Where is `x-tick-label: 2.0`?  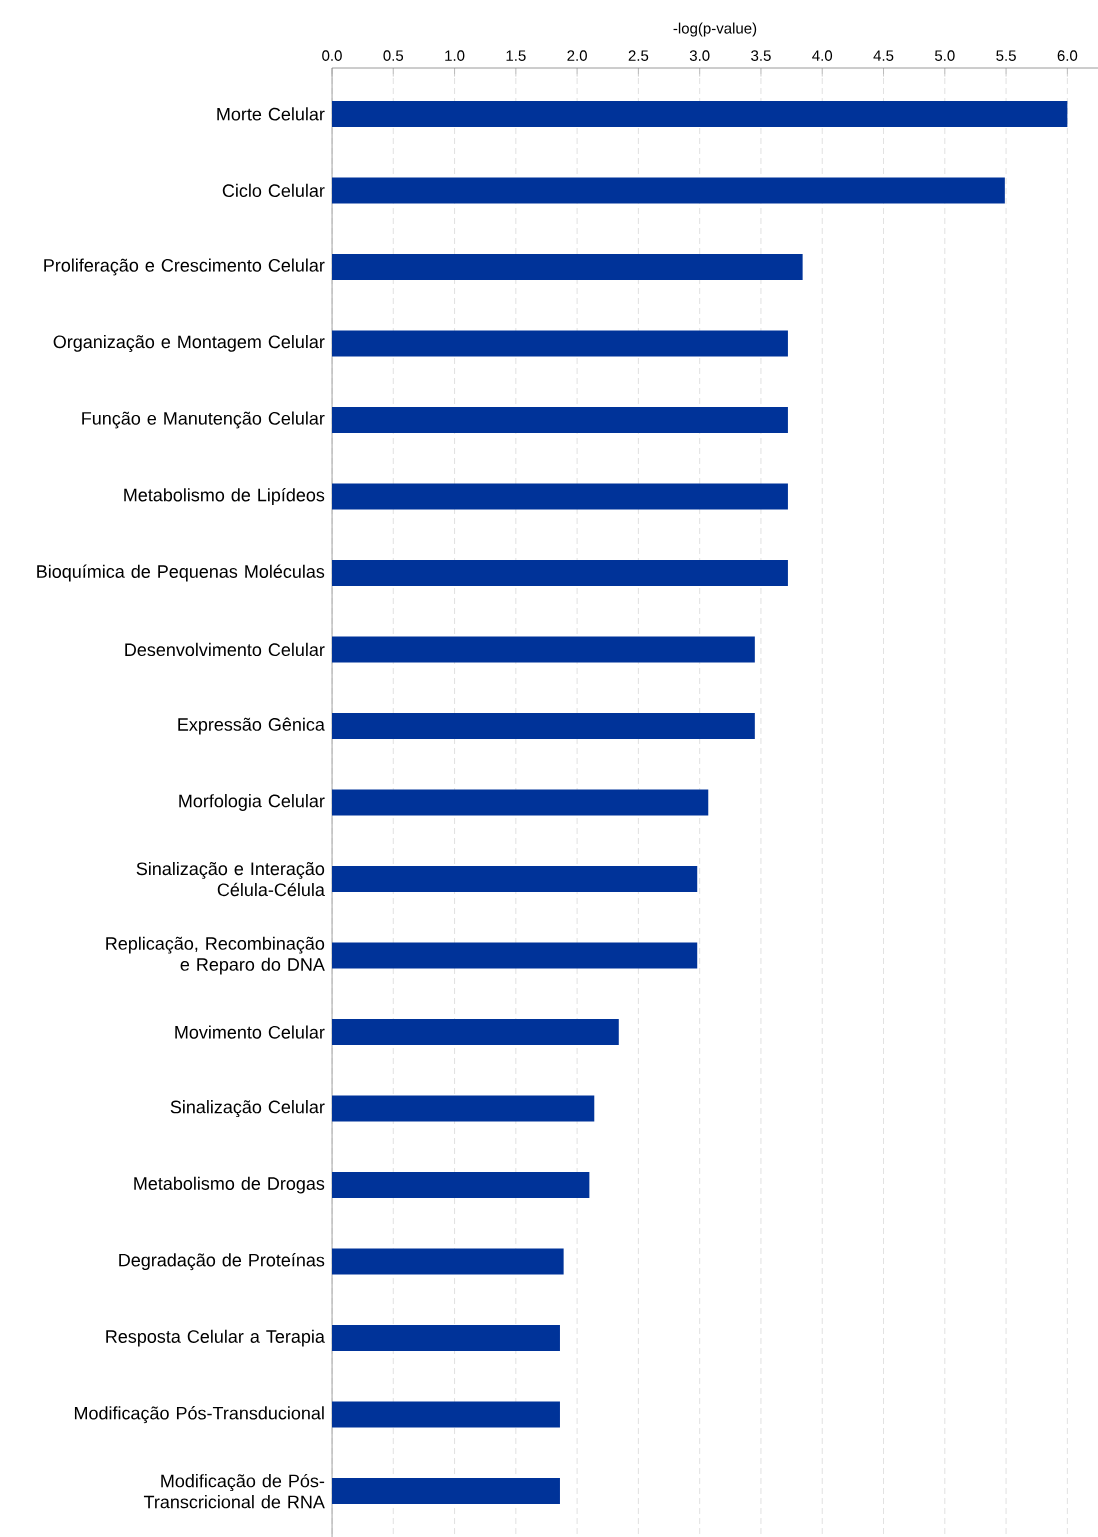 x-tick-label: 2.0 is located at coordinates (577, 55).